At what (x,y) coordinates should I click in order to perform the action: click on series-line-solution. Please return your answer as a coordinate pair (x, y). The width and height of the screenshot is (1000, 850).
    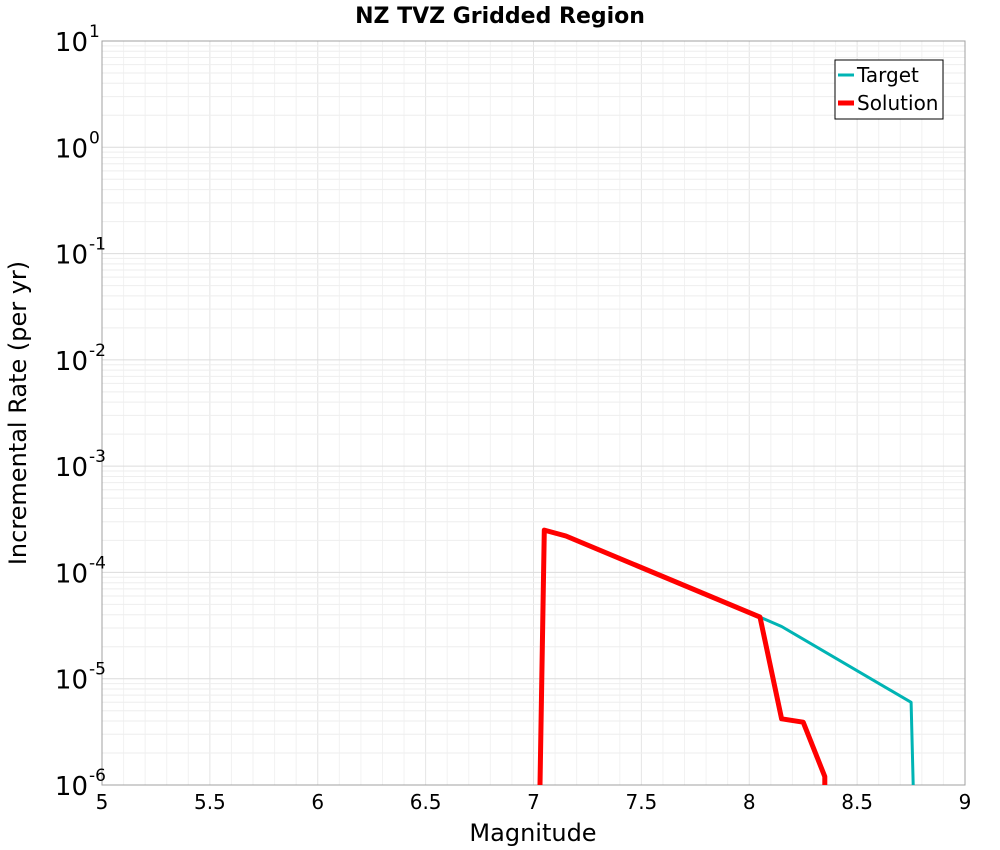
    Looking at the image, I should click on (682, 656).